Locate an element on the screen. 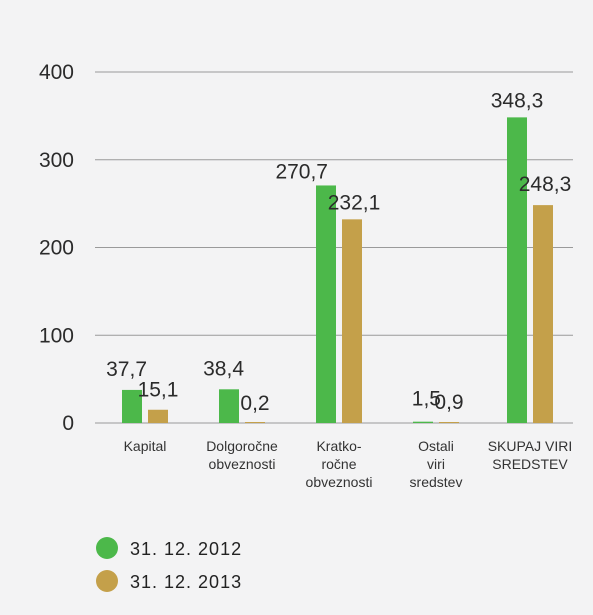 This screenshot has width=593, height=615. category-label: Kratko-ročne obveznosti is located at coordinates (339, 464).